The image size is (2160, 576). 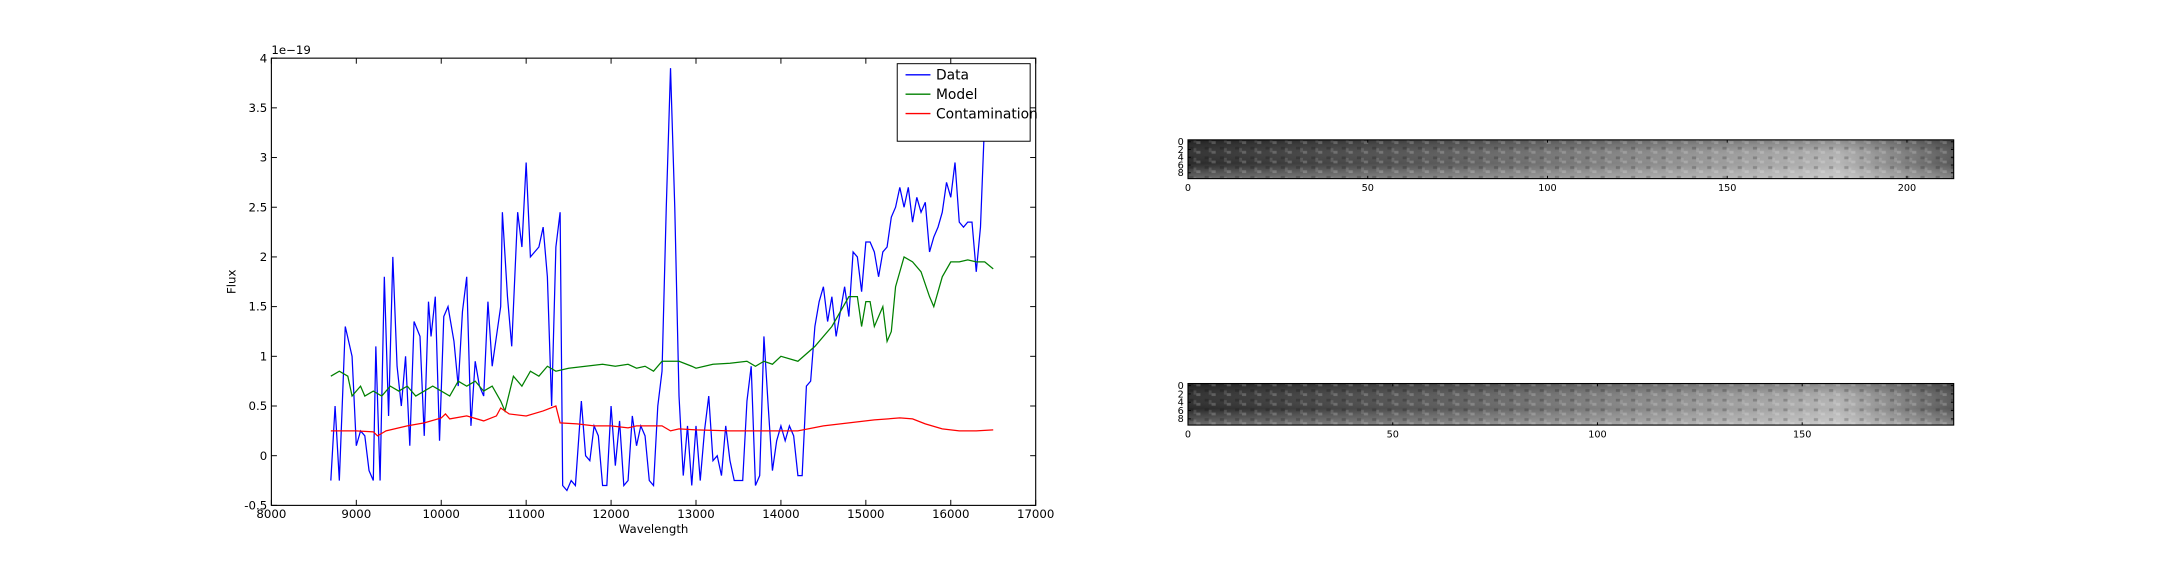 I want to click on y-offset-label: 1e−19, so click(x=291, y=50).